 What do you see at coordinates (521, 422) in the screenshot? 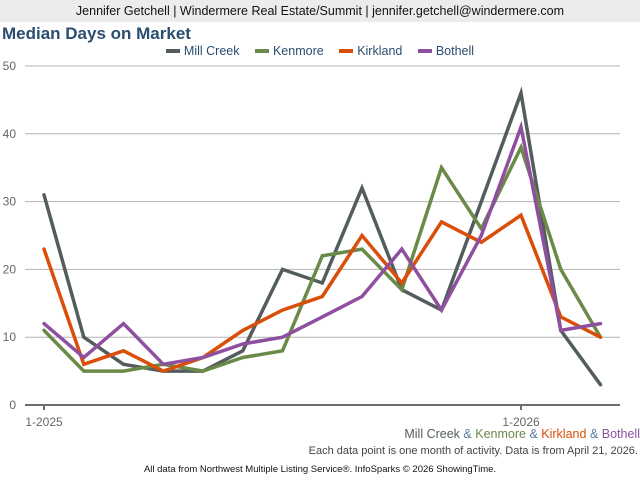
I see `x-tick-label: 1-2026` at bounding box center [521, 422].